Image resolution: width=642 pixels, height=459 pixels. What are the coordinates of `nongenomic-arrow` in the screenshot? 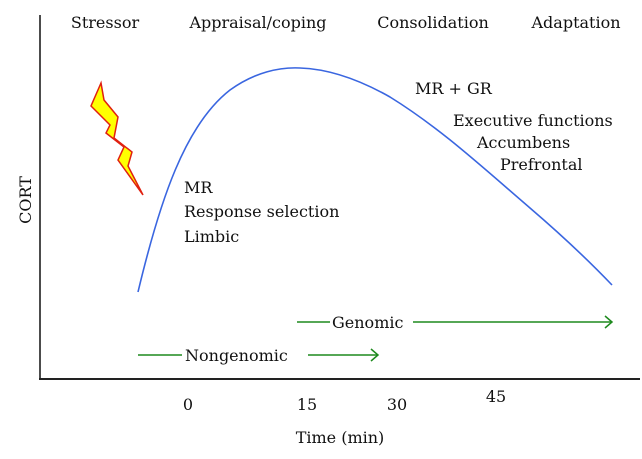 It's located at (259, 355).